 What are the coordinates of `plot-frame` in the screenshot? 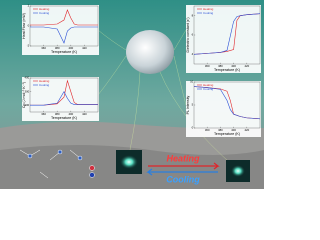 It's located at (64, 95).